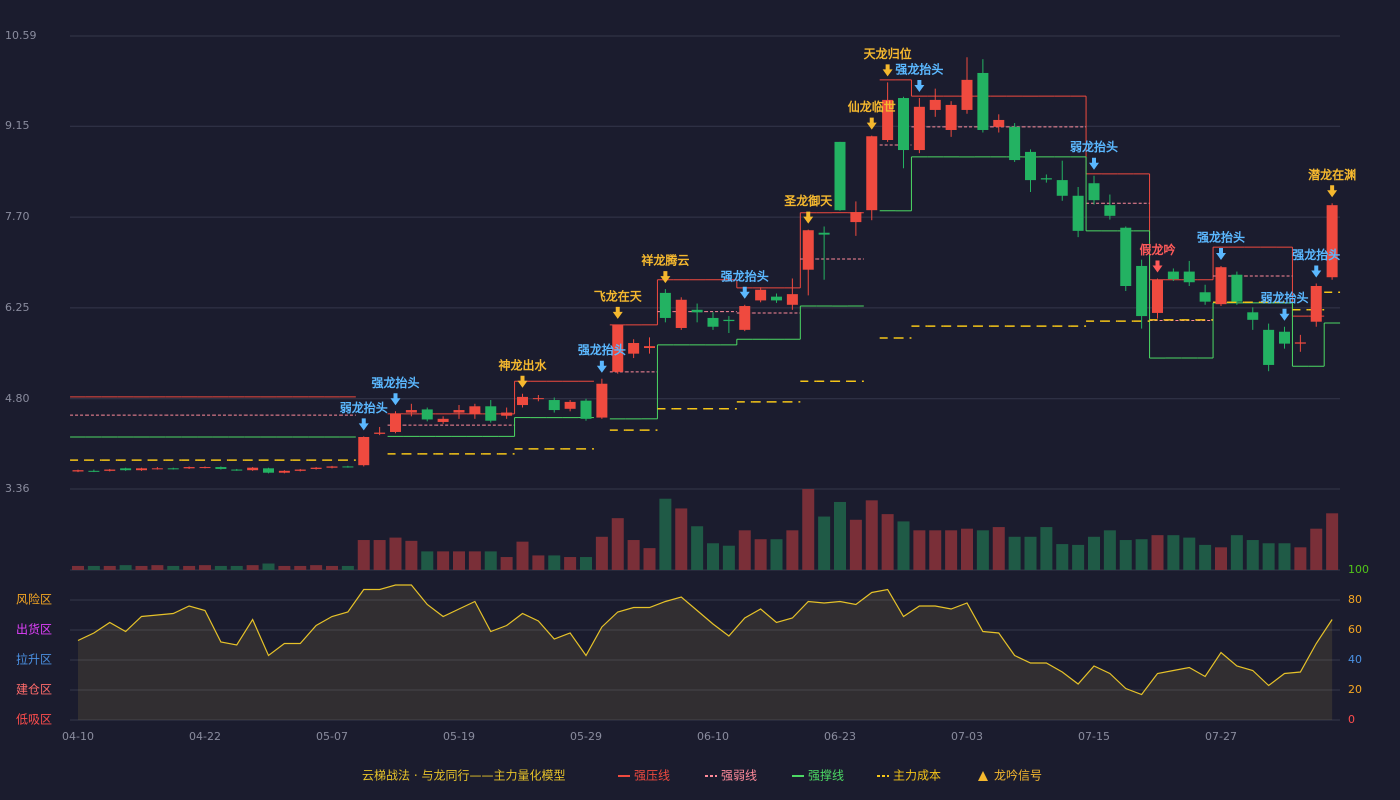 Image resolution: width=1400 pixels, height=800 pixels. I want to click on x-tick-label: 07-15, so click(1094, 736).